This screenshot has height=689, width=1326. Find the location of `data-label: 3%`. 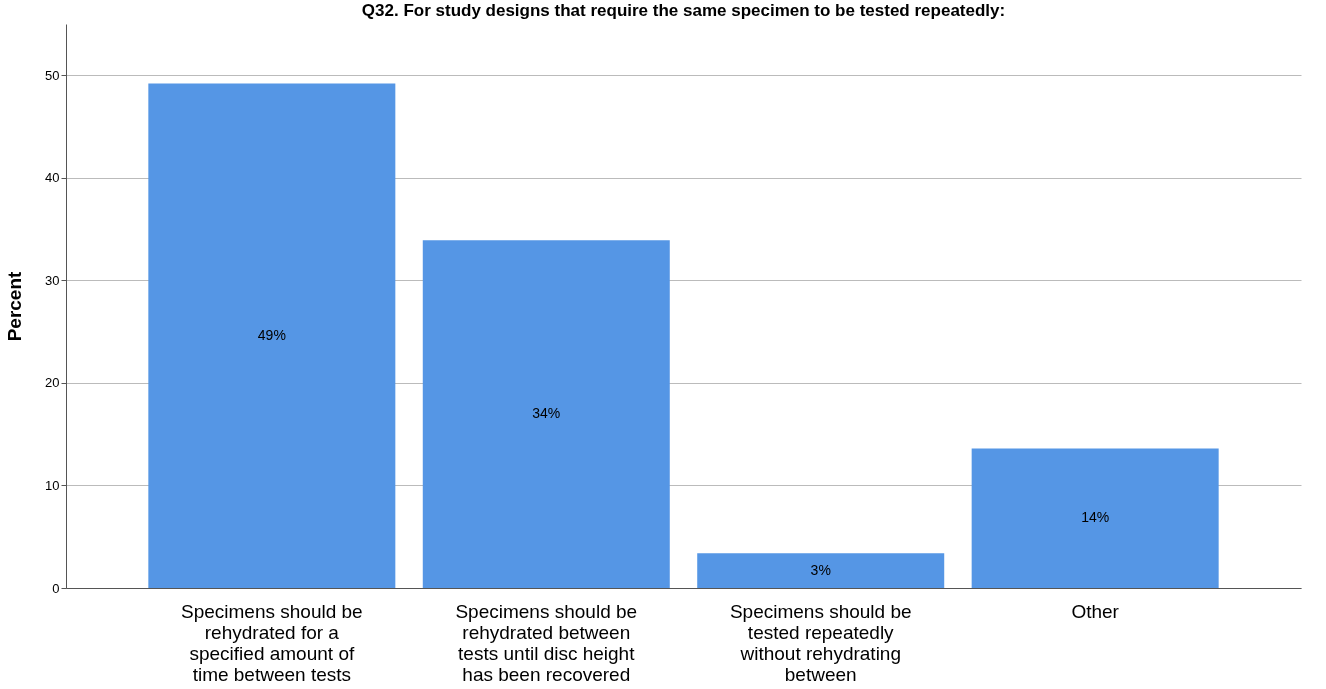

data-label: 3% is located at coordinates (820, 569).